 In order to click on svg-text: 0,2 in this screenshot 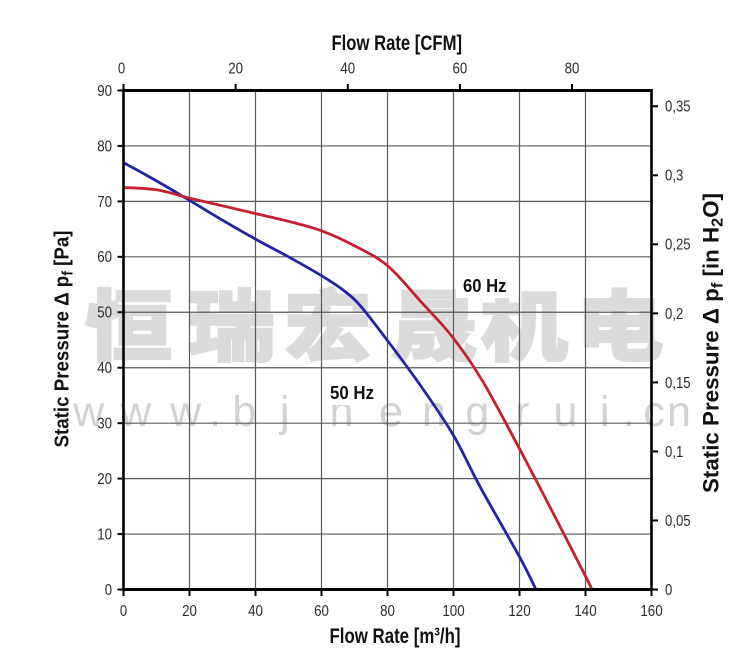, I will do `click(674, 314)`.